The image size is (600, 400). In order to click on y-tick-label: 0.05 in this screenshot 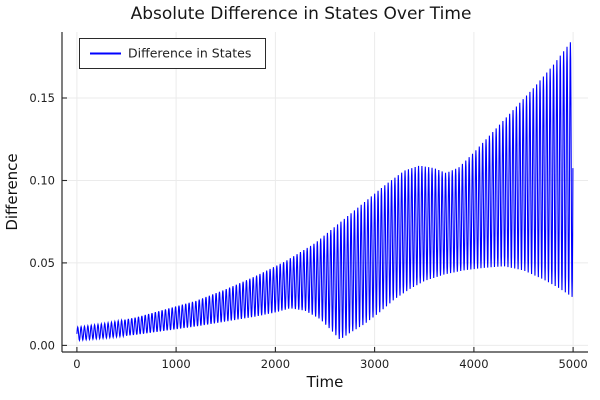, I will do `click(42, 263)`.